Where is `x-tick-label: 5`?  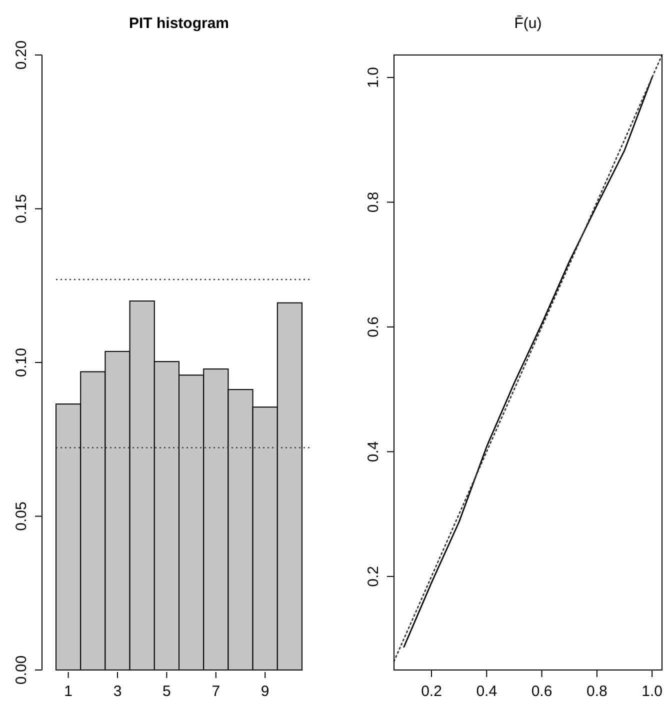
x-tick-label: 5 is located at coordinates (166, 691).